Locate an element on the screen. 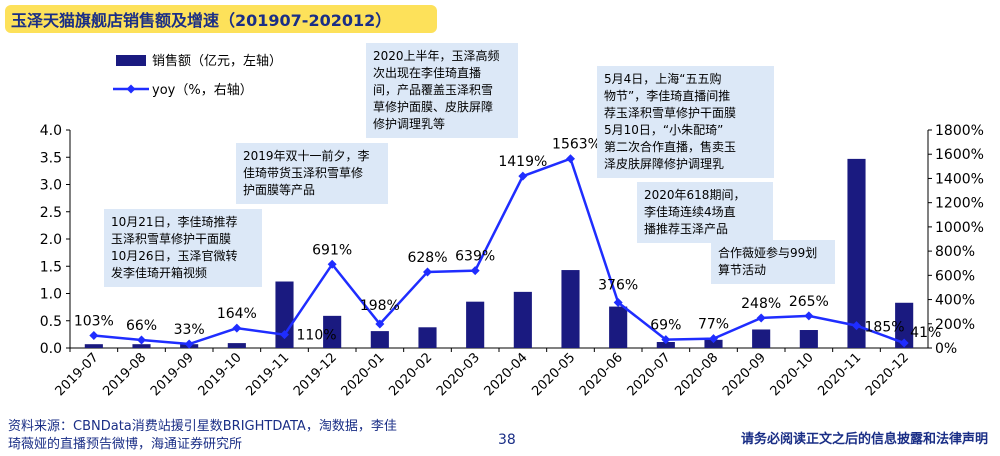 The height and width of the screenshot is (456, 1000). right-tick-label: 1400% is located at coordinates (959, 179).